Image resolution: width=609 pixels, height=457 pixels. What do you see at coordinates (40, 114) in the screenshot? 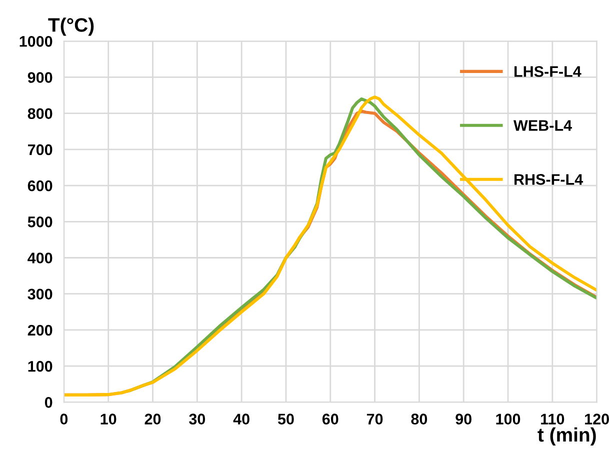
I see `y-tick-label: 800` at bounding box center [40, 114].